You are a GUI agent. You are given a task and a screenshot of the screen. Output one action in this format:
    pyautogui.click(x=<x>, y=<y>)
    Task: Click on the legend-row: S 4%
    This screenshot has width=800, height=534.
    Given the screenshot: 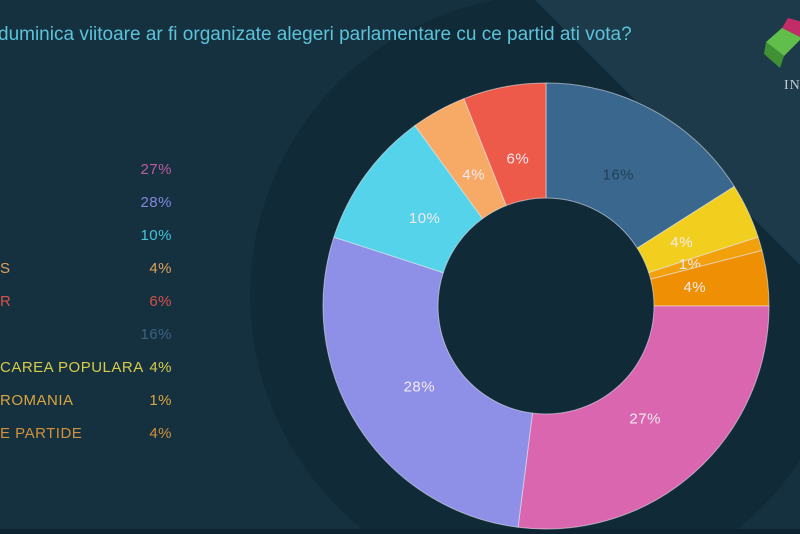 What is the action you would take?
    pyautogui.click(x=86, y=269)
    